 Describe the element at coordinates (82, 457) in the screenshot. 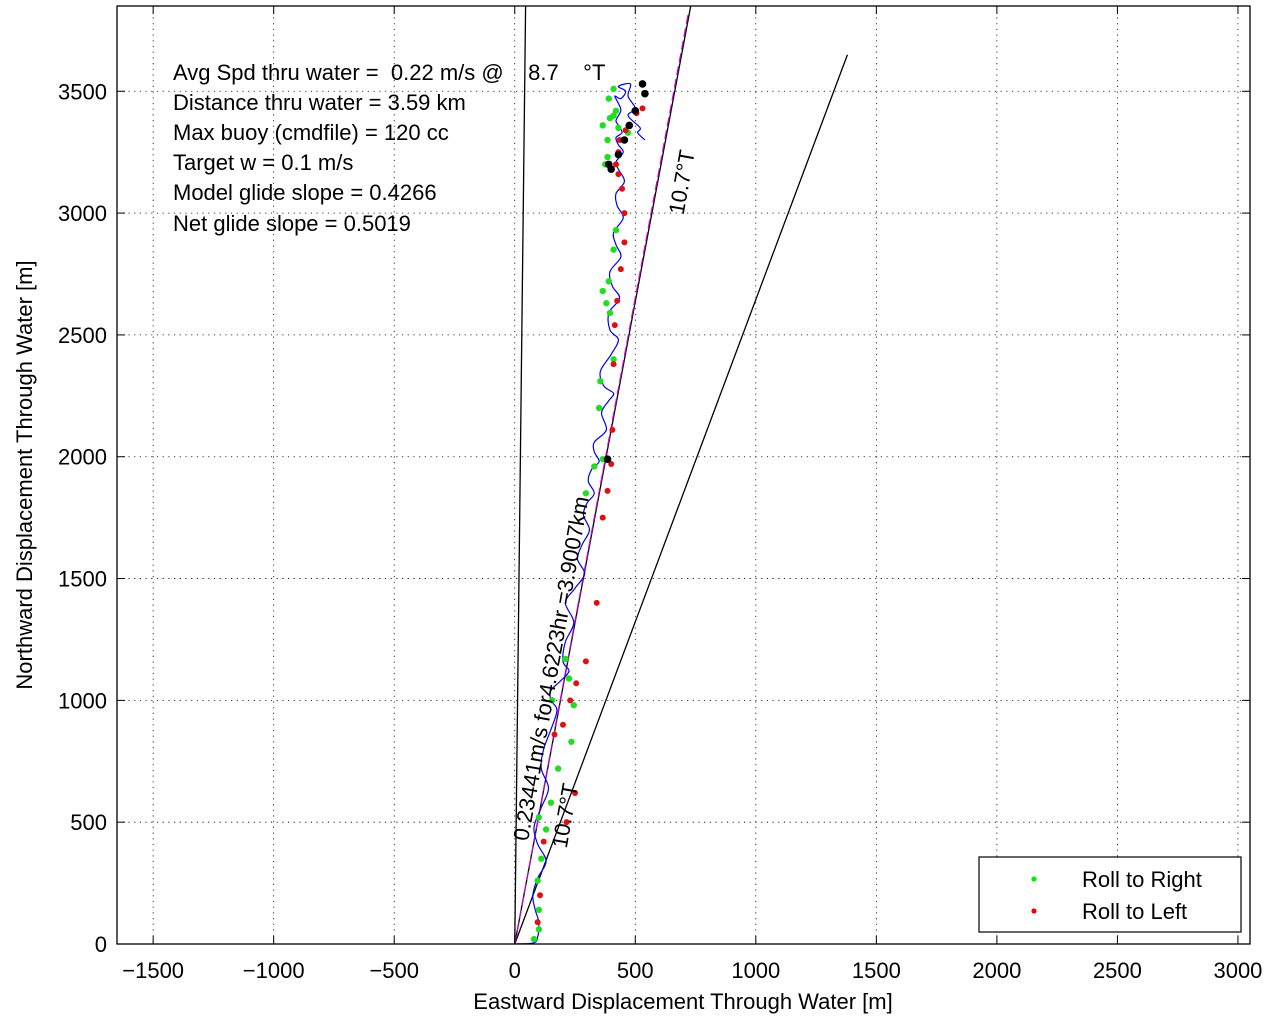

I see `y-tick-label: 2000` at that location.